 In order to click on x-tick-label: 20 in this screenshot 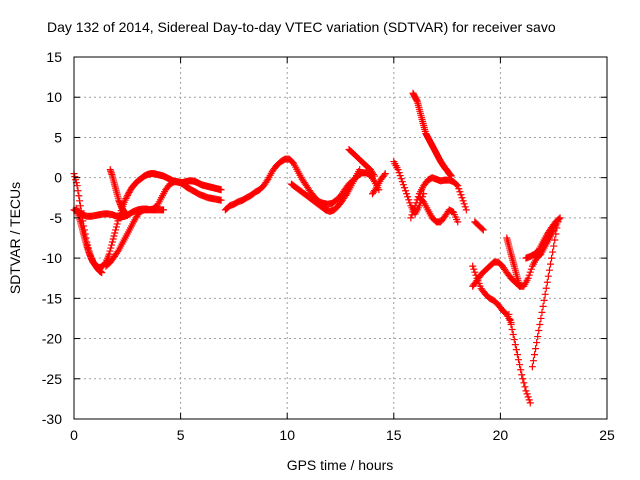, I will do `click(501, 435)`.